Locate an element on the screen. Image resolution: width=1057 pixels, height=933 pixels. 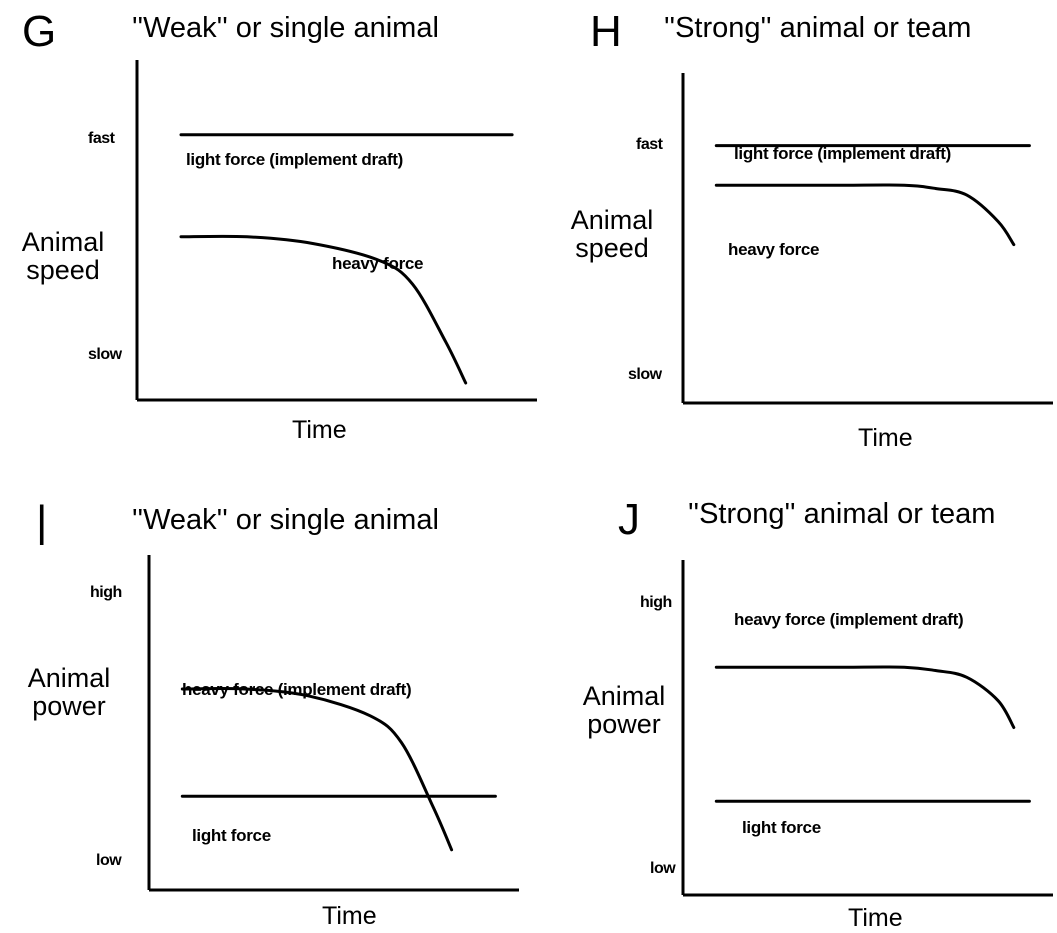
plot-g is located at coordinates (336, 231).